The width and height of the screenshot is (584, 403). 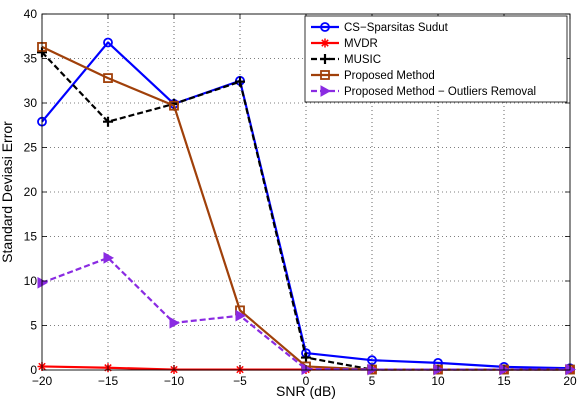 I want to click on x-tick-label: 20, so click(x=570, y=381).